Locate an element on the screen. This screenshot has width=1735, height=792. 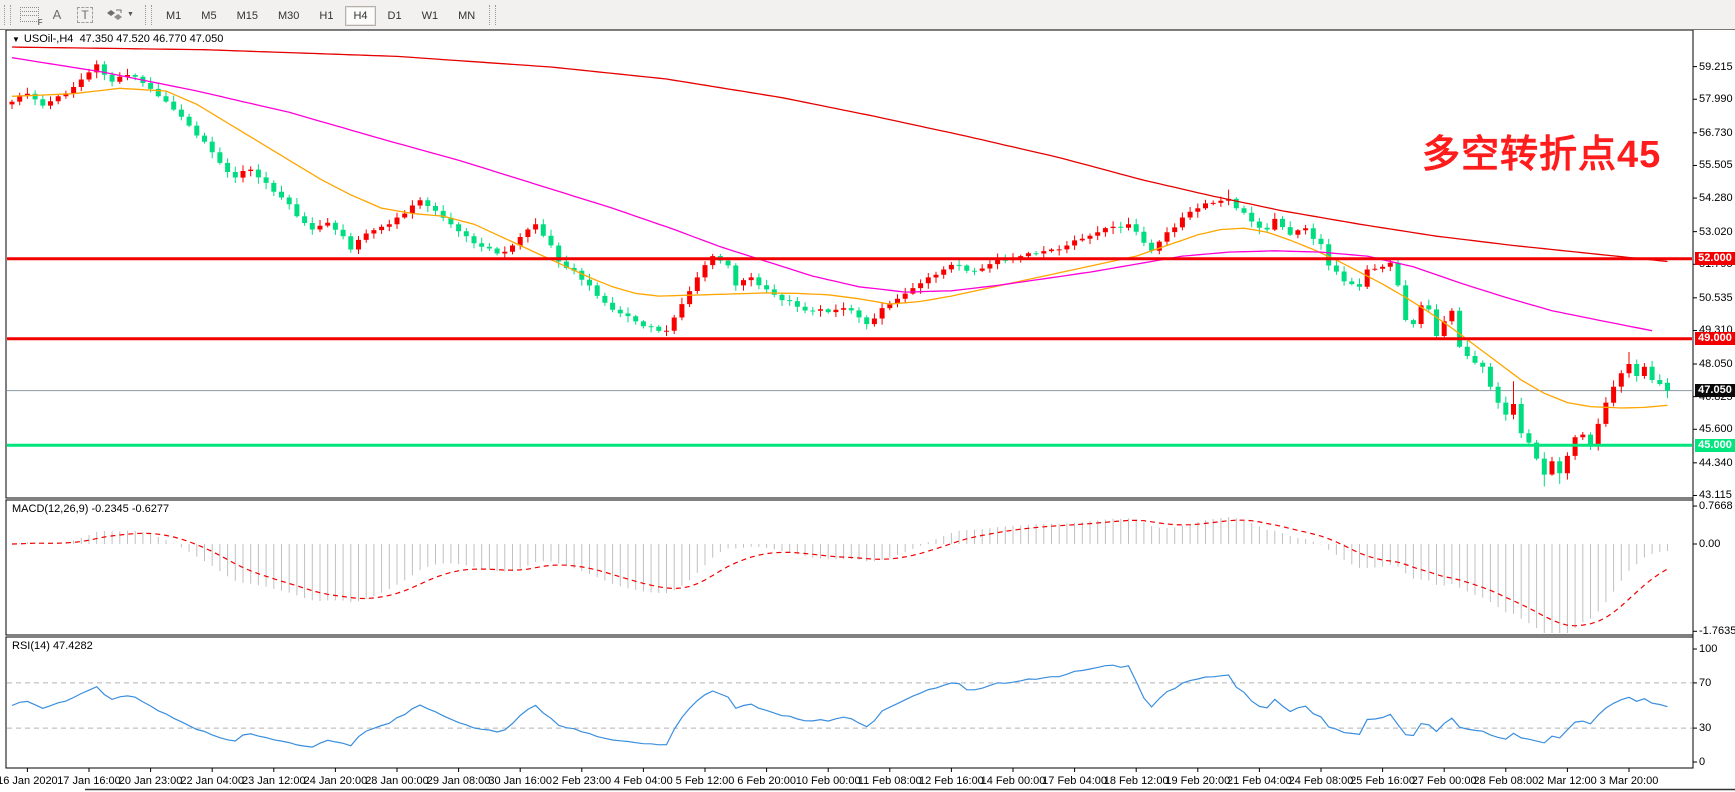
time-tick-label: 4 Feb 04:00 is located at coordinates (643, 781).